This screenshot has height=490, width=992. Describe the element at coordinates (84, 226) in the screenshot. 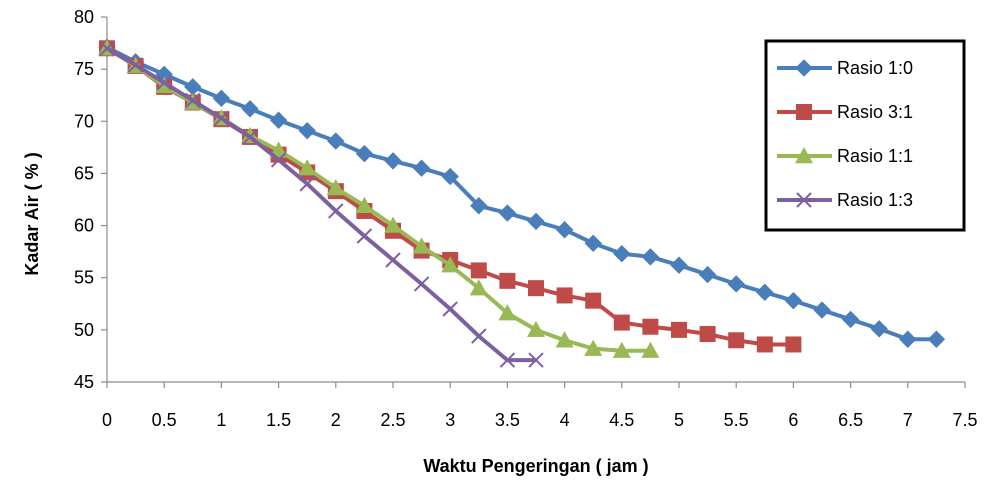

I see `y-tick-label: 60` at that location.